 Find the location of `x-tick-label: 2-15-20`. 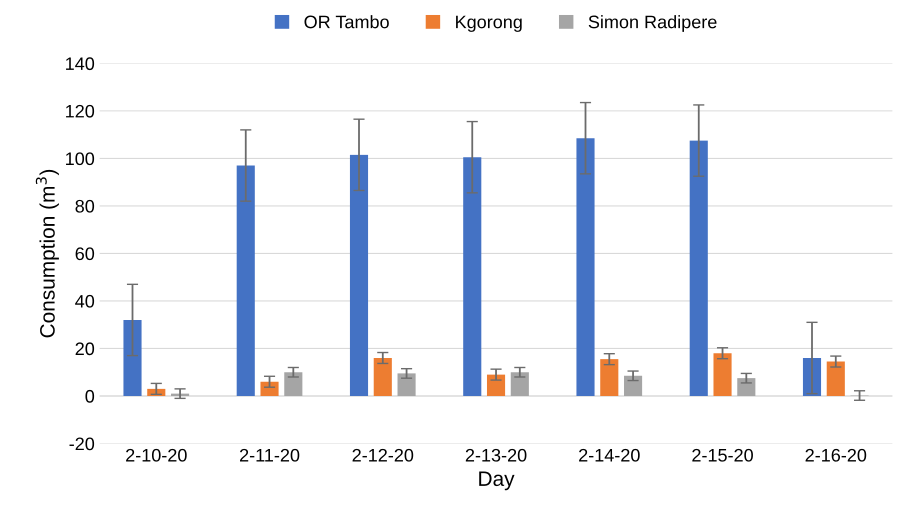

x-tick-label: 2-15-20 is located at coordinates (722, 455).